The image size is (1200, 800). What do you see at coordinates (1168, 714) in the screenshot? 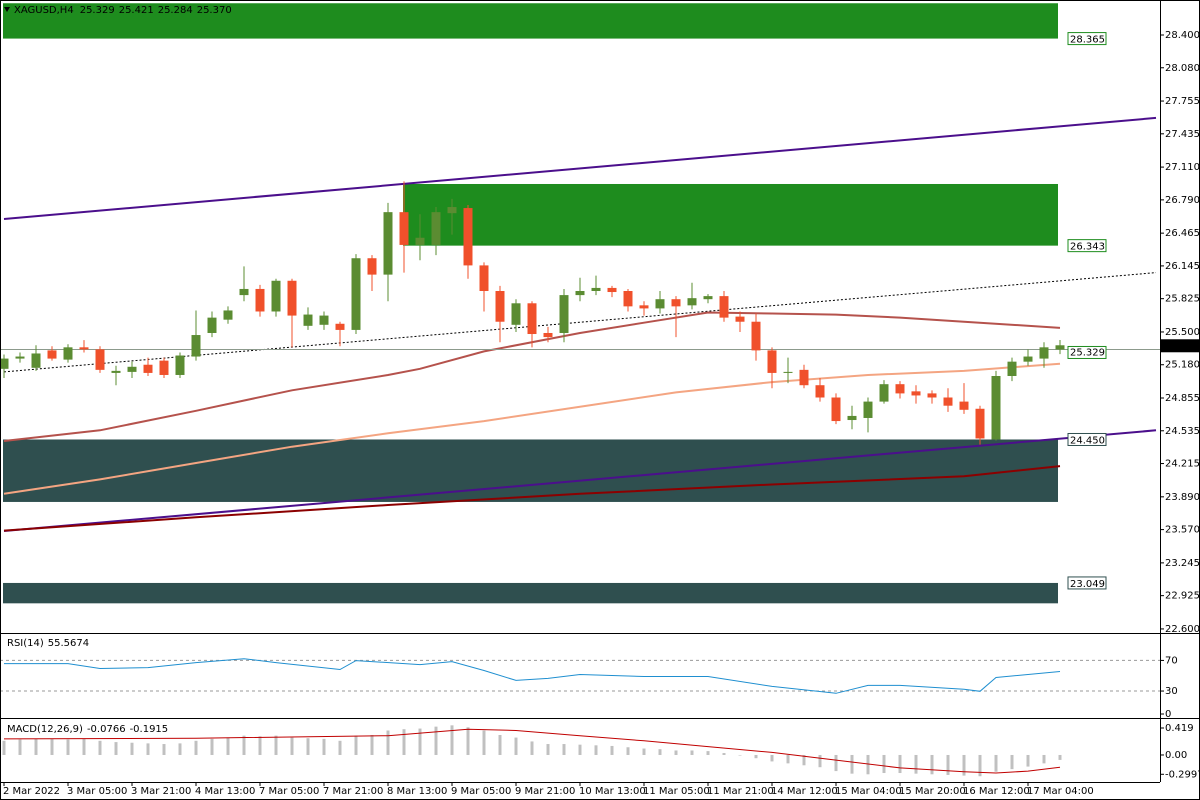
I see `y-tick-label: 0` at bounding box center [1168, 714].